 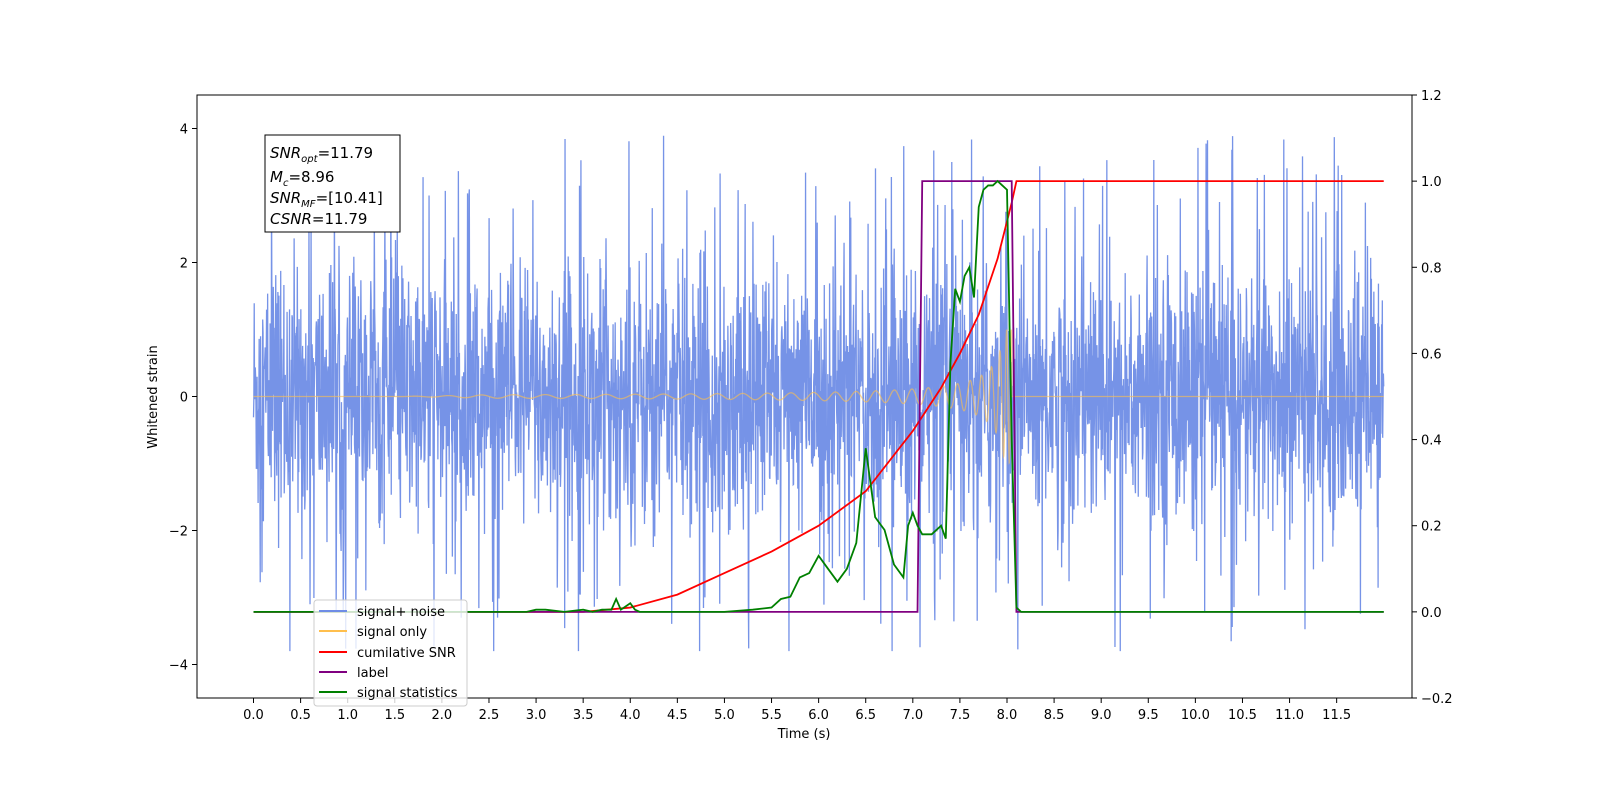 What do you see at coordinates (960, 715) in the screenshot?
I see `x-tick-label: 7.5` at bounding box center [960, 715].